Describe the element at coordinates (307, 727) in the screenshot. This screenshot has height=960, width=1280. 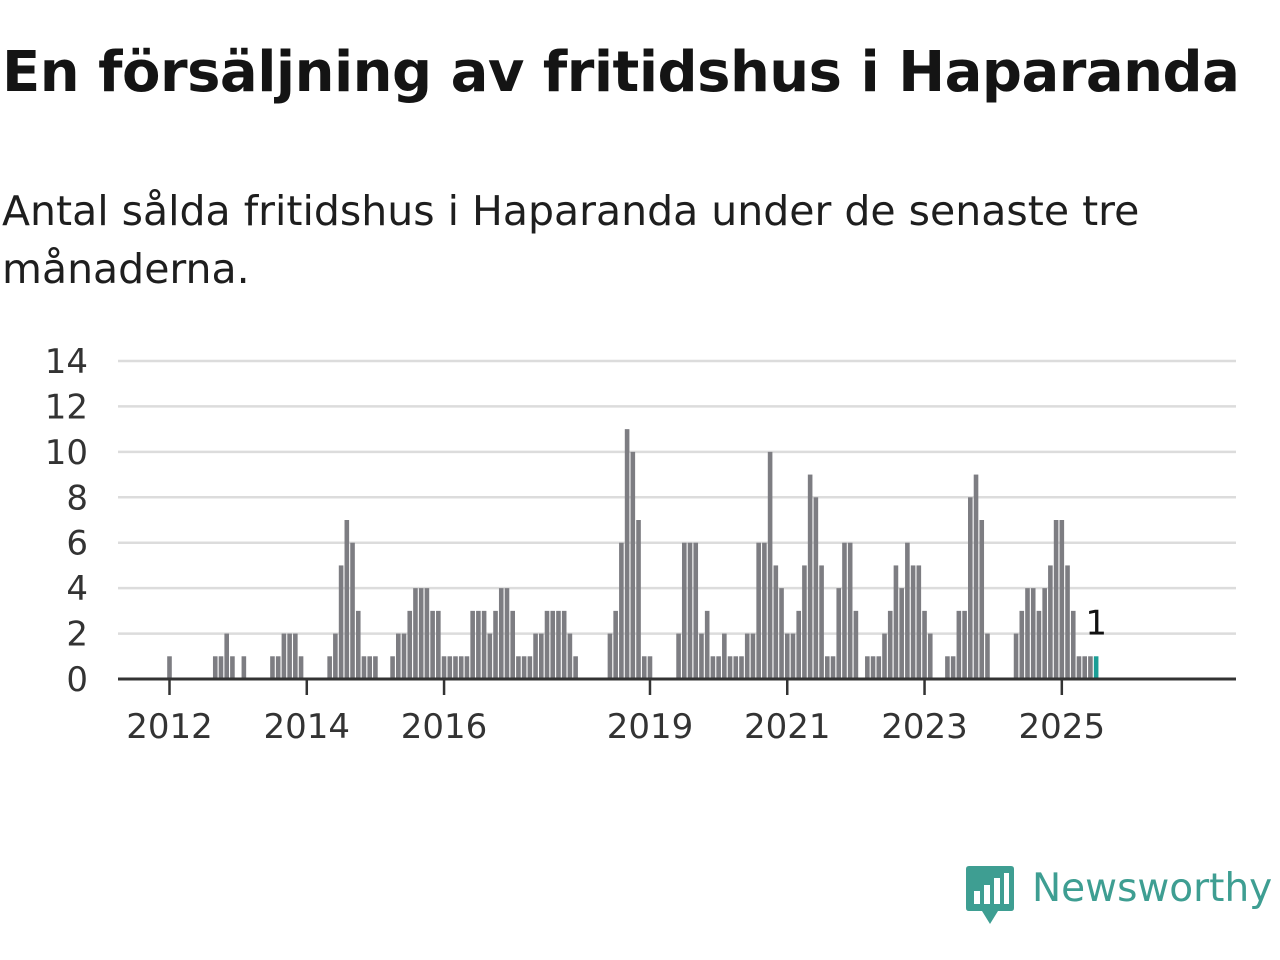
I see `x-tick-label: 2014` at that location.